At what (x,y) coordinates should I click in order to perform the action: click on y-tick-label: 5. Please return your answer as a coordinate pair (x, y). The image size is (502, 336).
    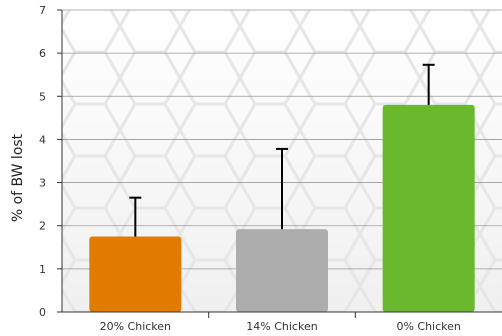
    Looking at the image, I should click on (42, 96).